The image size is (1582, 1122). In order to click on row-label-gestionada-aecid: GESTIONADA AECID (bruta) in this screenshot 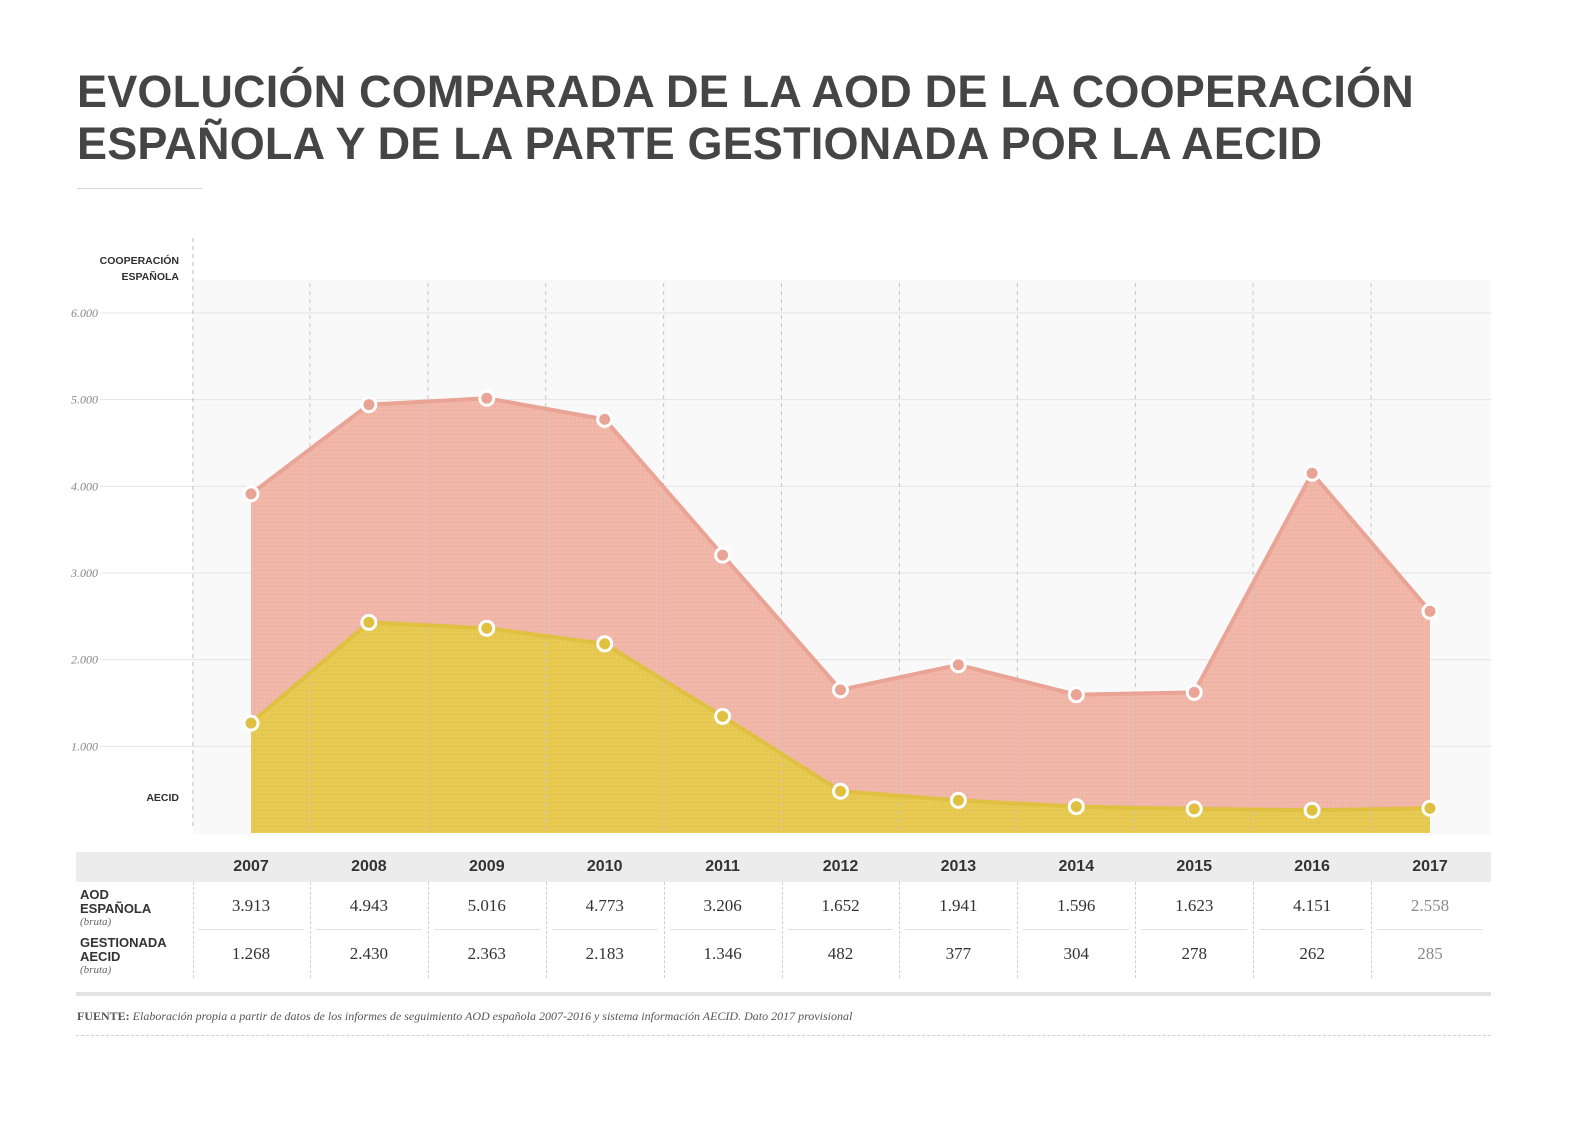, I will do `click(123, 956)`.